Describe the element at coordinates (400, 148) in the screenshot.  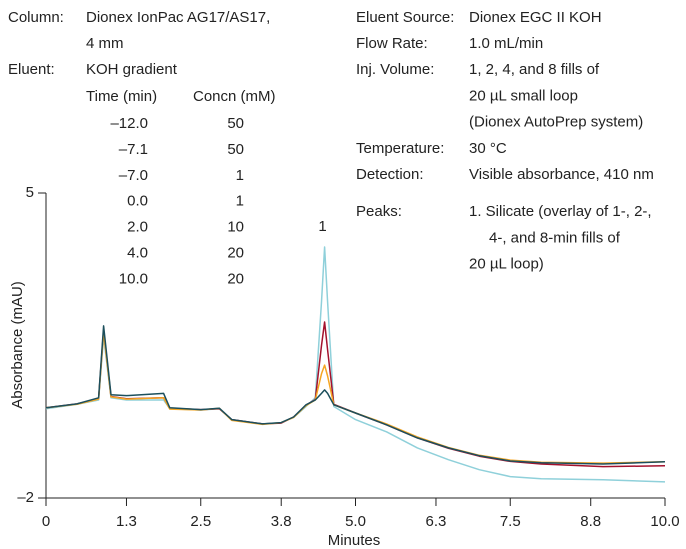
I see `condition-label: Temperature:` at that location.